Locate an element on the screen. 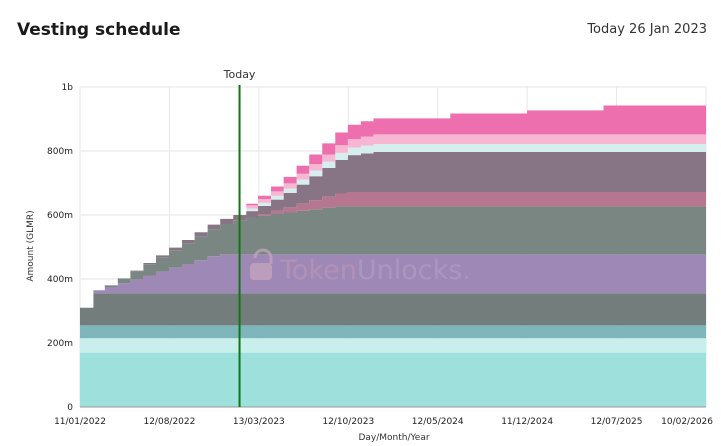 This screenshot has width=721, height=446. tokenunlocks-watermark: TokenUnlocks. is located at coordinates (360, 267).